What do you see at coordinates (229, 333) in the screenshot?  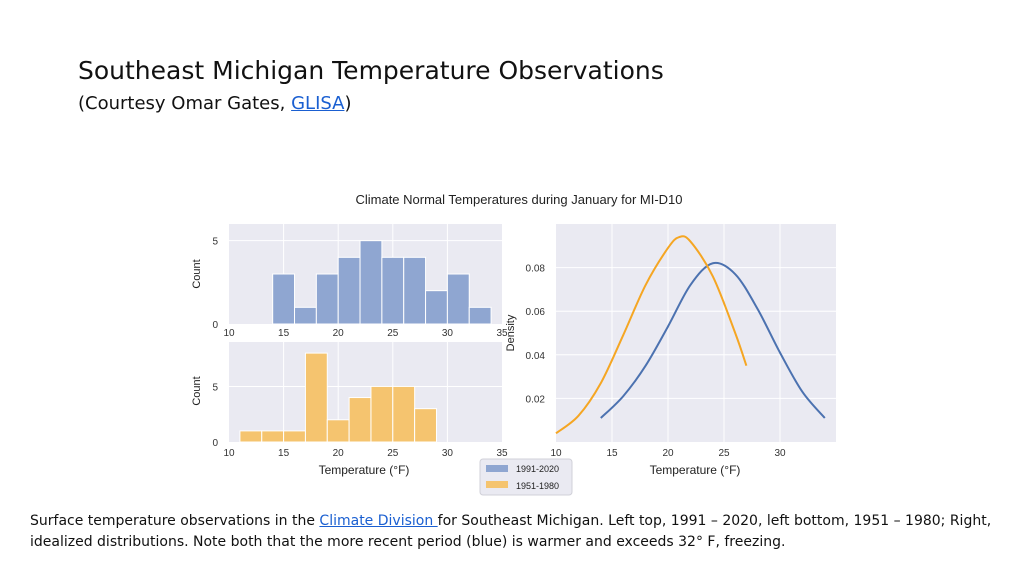 I see `top-hist-xtick-label: 10` at bounding box center [229, 333].